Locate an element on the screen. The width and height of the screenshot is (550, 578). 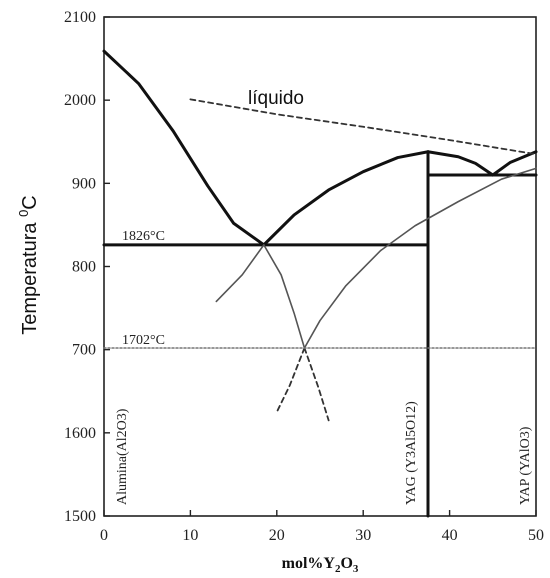
y-tick-label: 900 is located at coordinates (84, 183).